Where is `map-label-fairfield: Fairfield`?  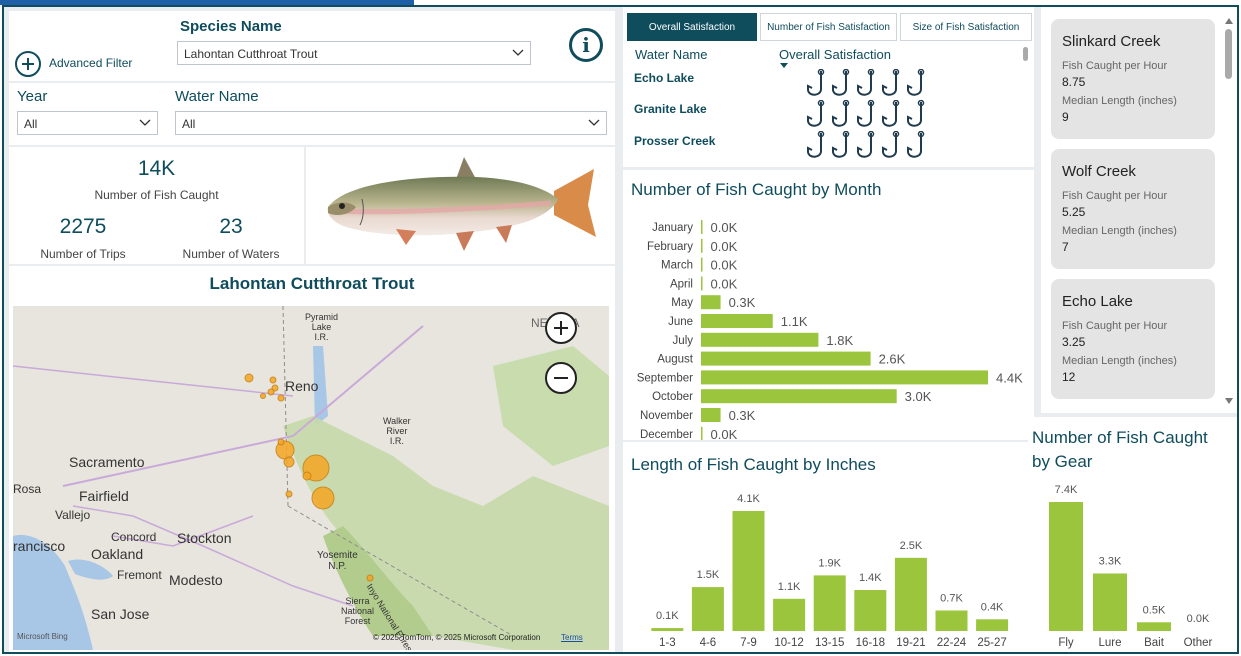 map-label-fairfield: Fairfield is located at coordinates (104, 496).